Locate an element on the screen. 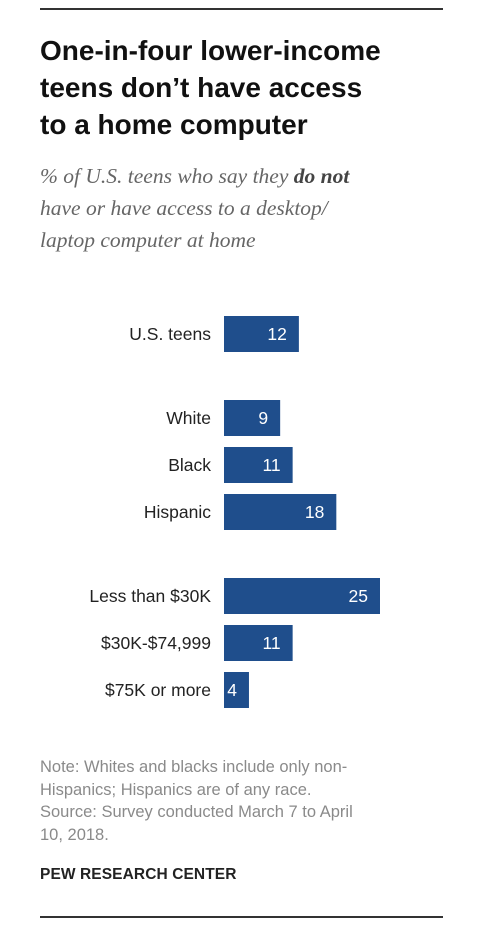 This screenshot has width=504, height=946. category-label-2: Black is located at coordinates (189, 465).